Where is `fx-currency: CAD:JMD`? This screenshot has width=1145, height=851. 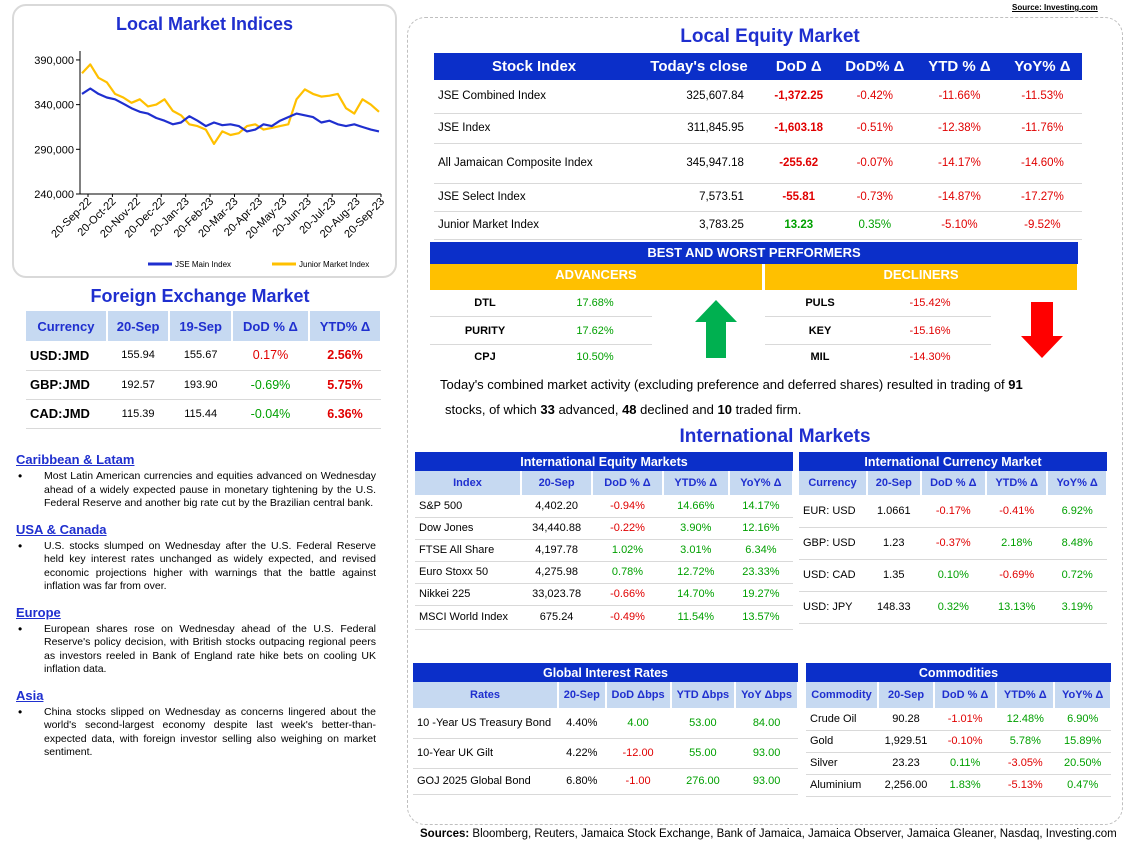
fx-currency: CAD:JMD is located at coordinates (66, 414).